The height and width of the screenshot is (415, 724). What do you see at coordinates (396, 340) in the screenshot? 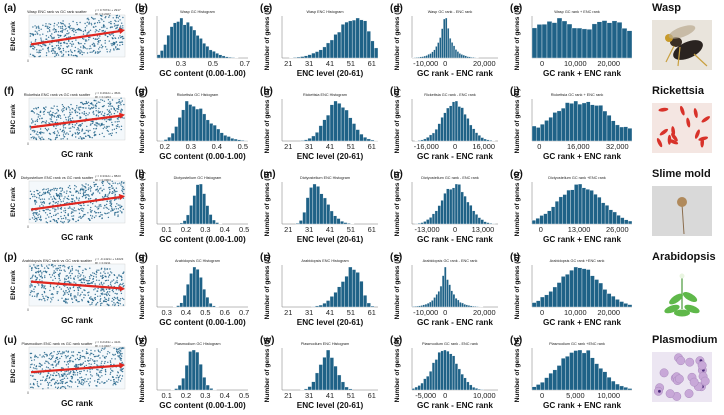
I see `panel-letter: (x)` at bounding box center [396, 340].